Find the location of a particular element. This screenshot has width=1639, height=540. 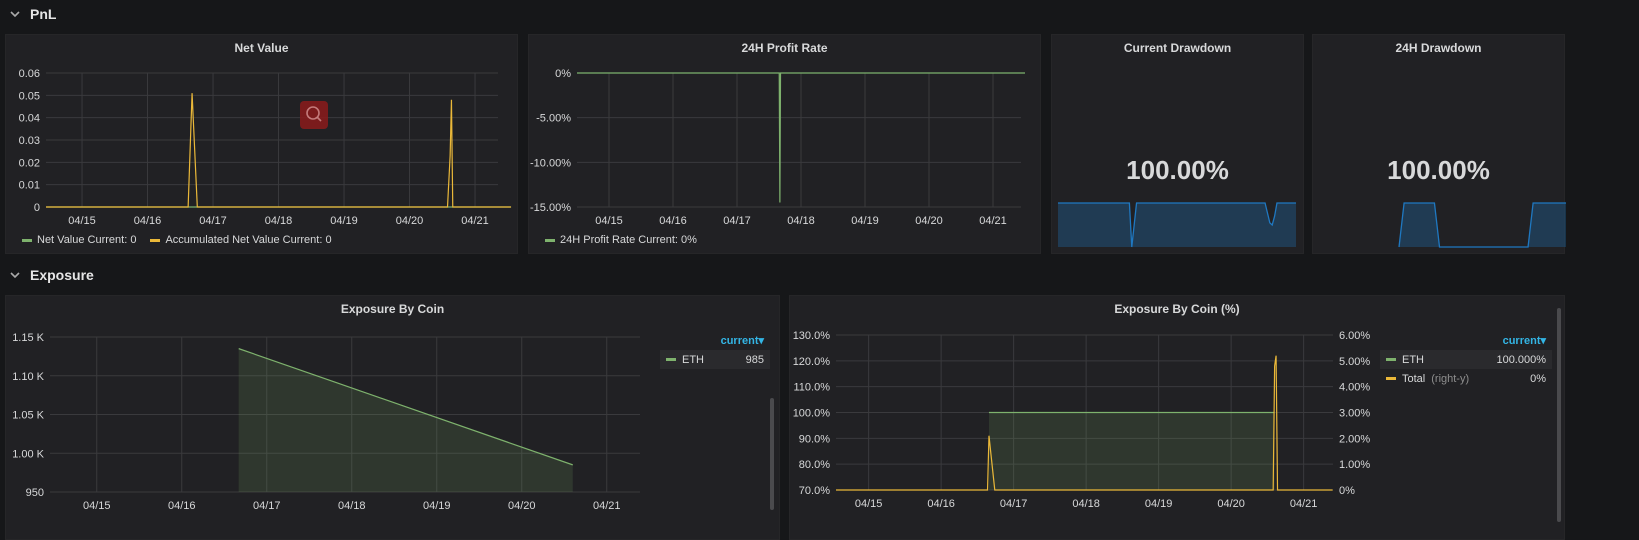

panel-title: Exposure By Coin is located at coordinates (392, 309).